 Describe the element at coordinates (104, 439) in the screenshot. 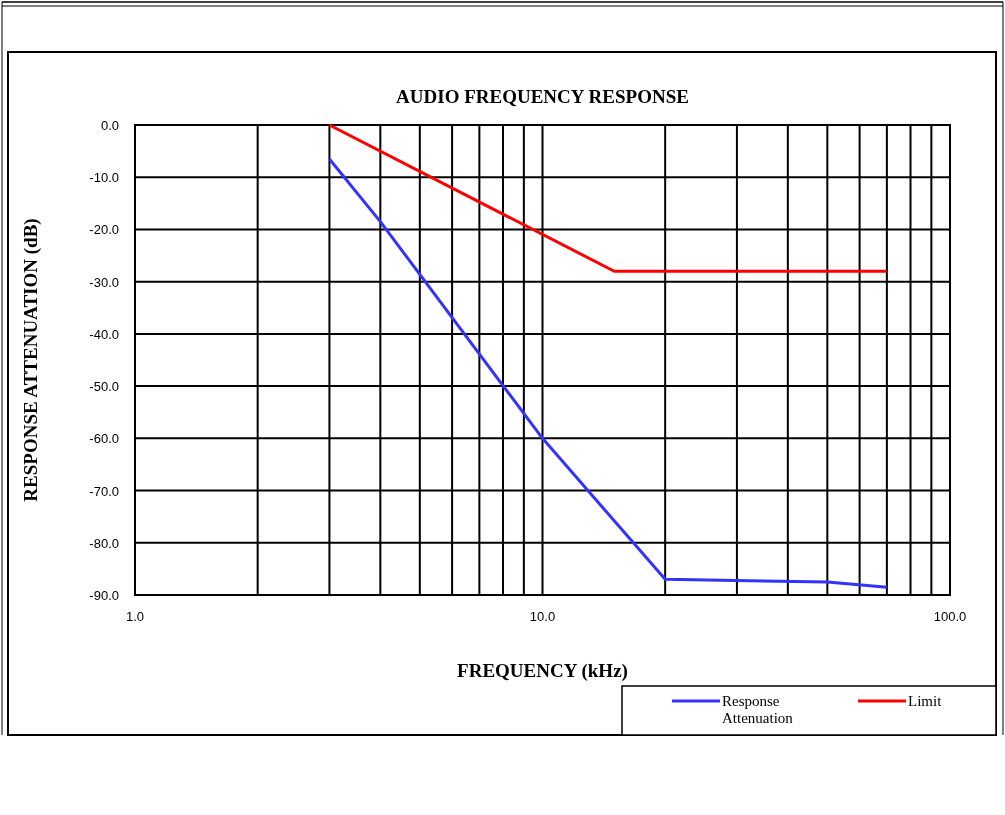

I see `y-tick-label: -60.0` at that location.